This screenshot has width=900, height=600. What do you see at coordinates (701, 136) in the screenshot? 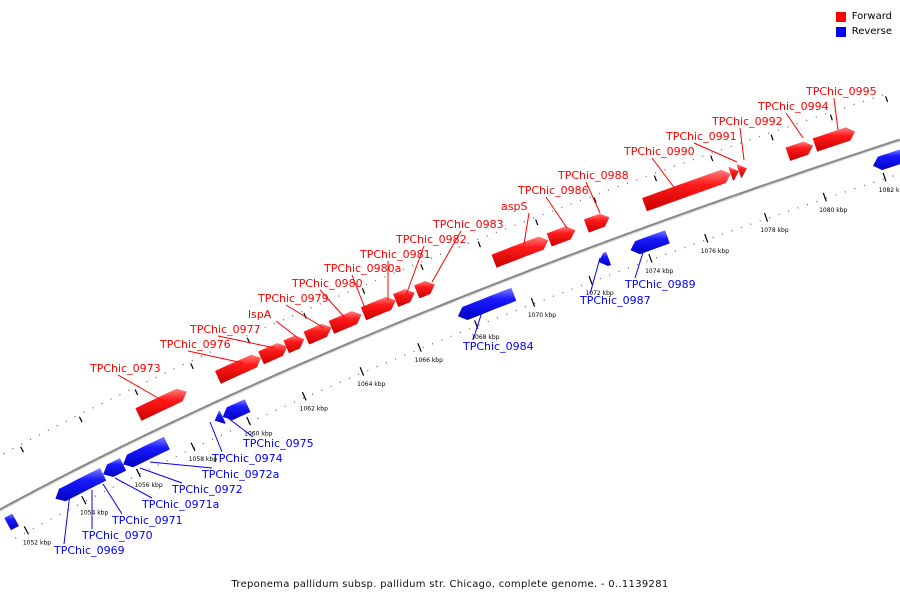
I see `forward-gene-label: TPChic_0991` at bounding box center [701, 136].